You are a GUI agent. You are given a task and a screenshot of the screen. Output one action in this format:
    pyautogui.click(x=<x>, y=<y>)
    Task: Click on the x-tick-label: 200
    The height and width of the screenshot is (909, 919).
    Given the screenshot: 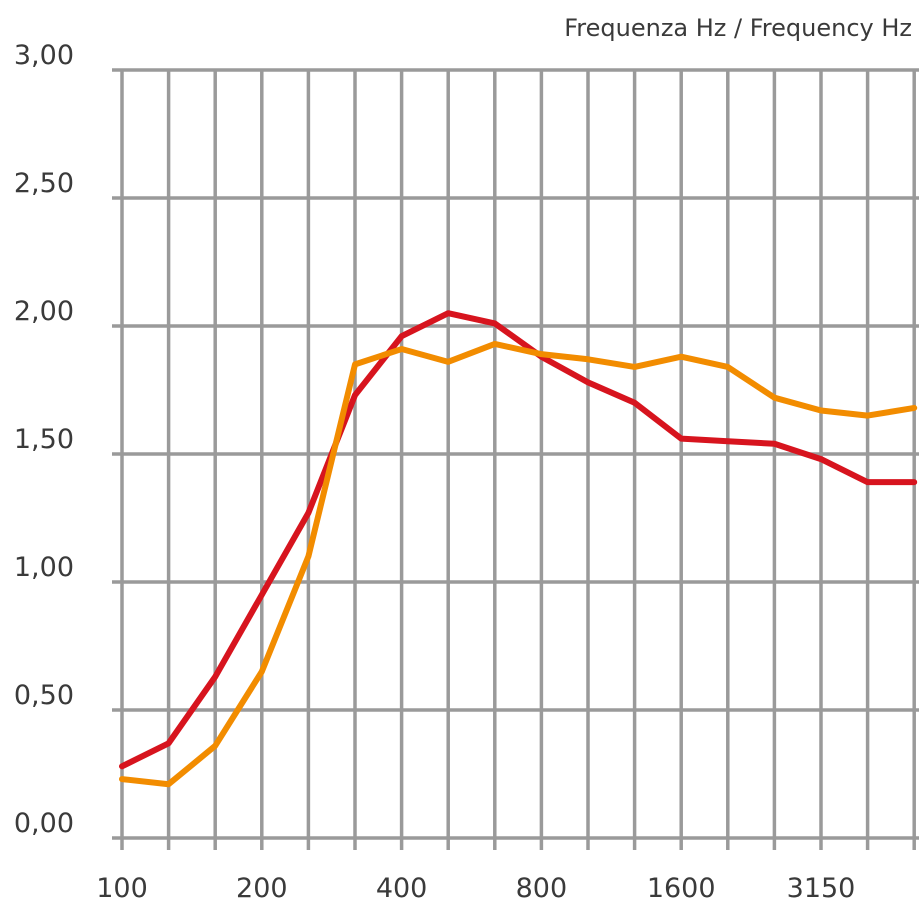 What is the action you would take?
    pyautogui.click(x=262, y=888)
    